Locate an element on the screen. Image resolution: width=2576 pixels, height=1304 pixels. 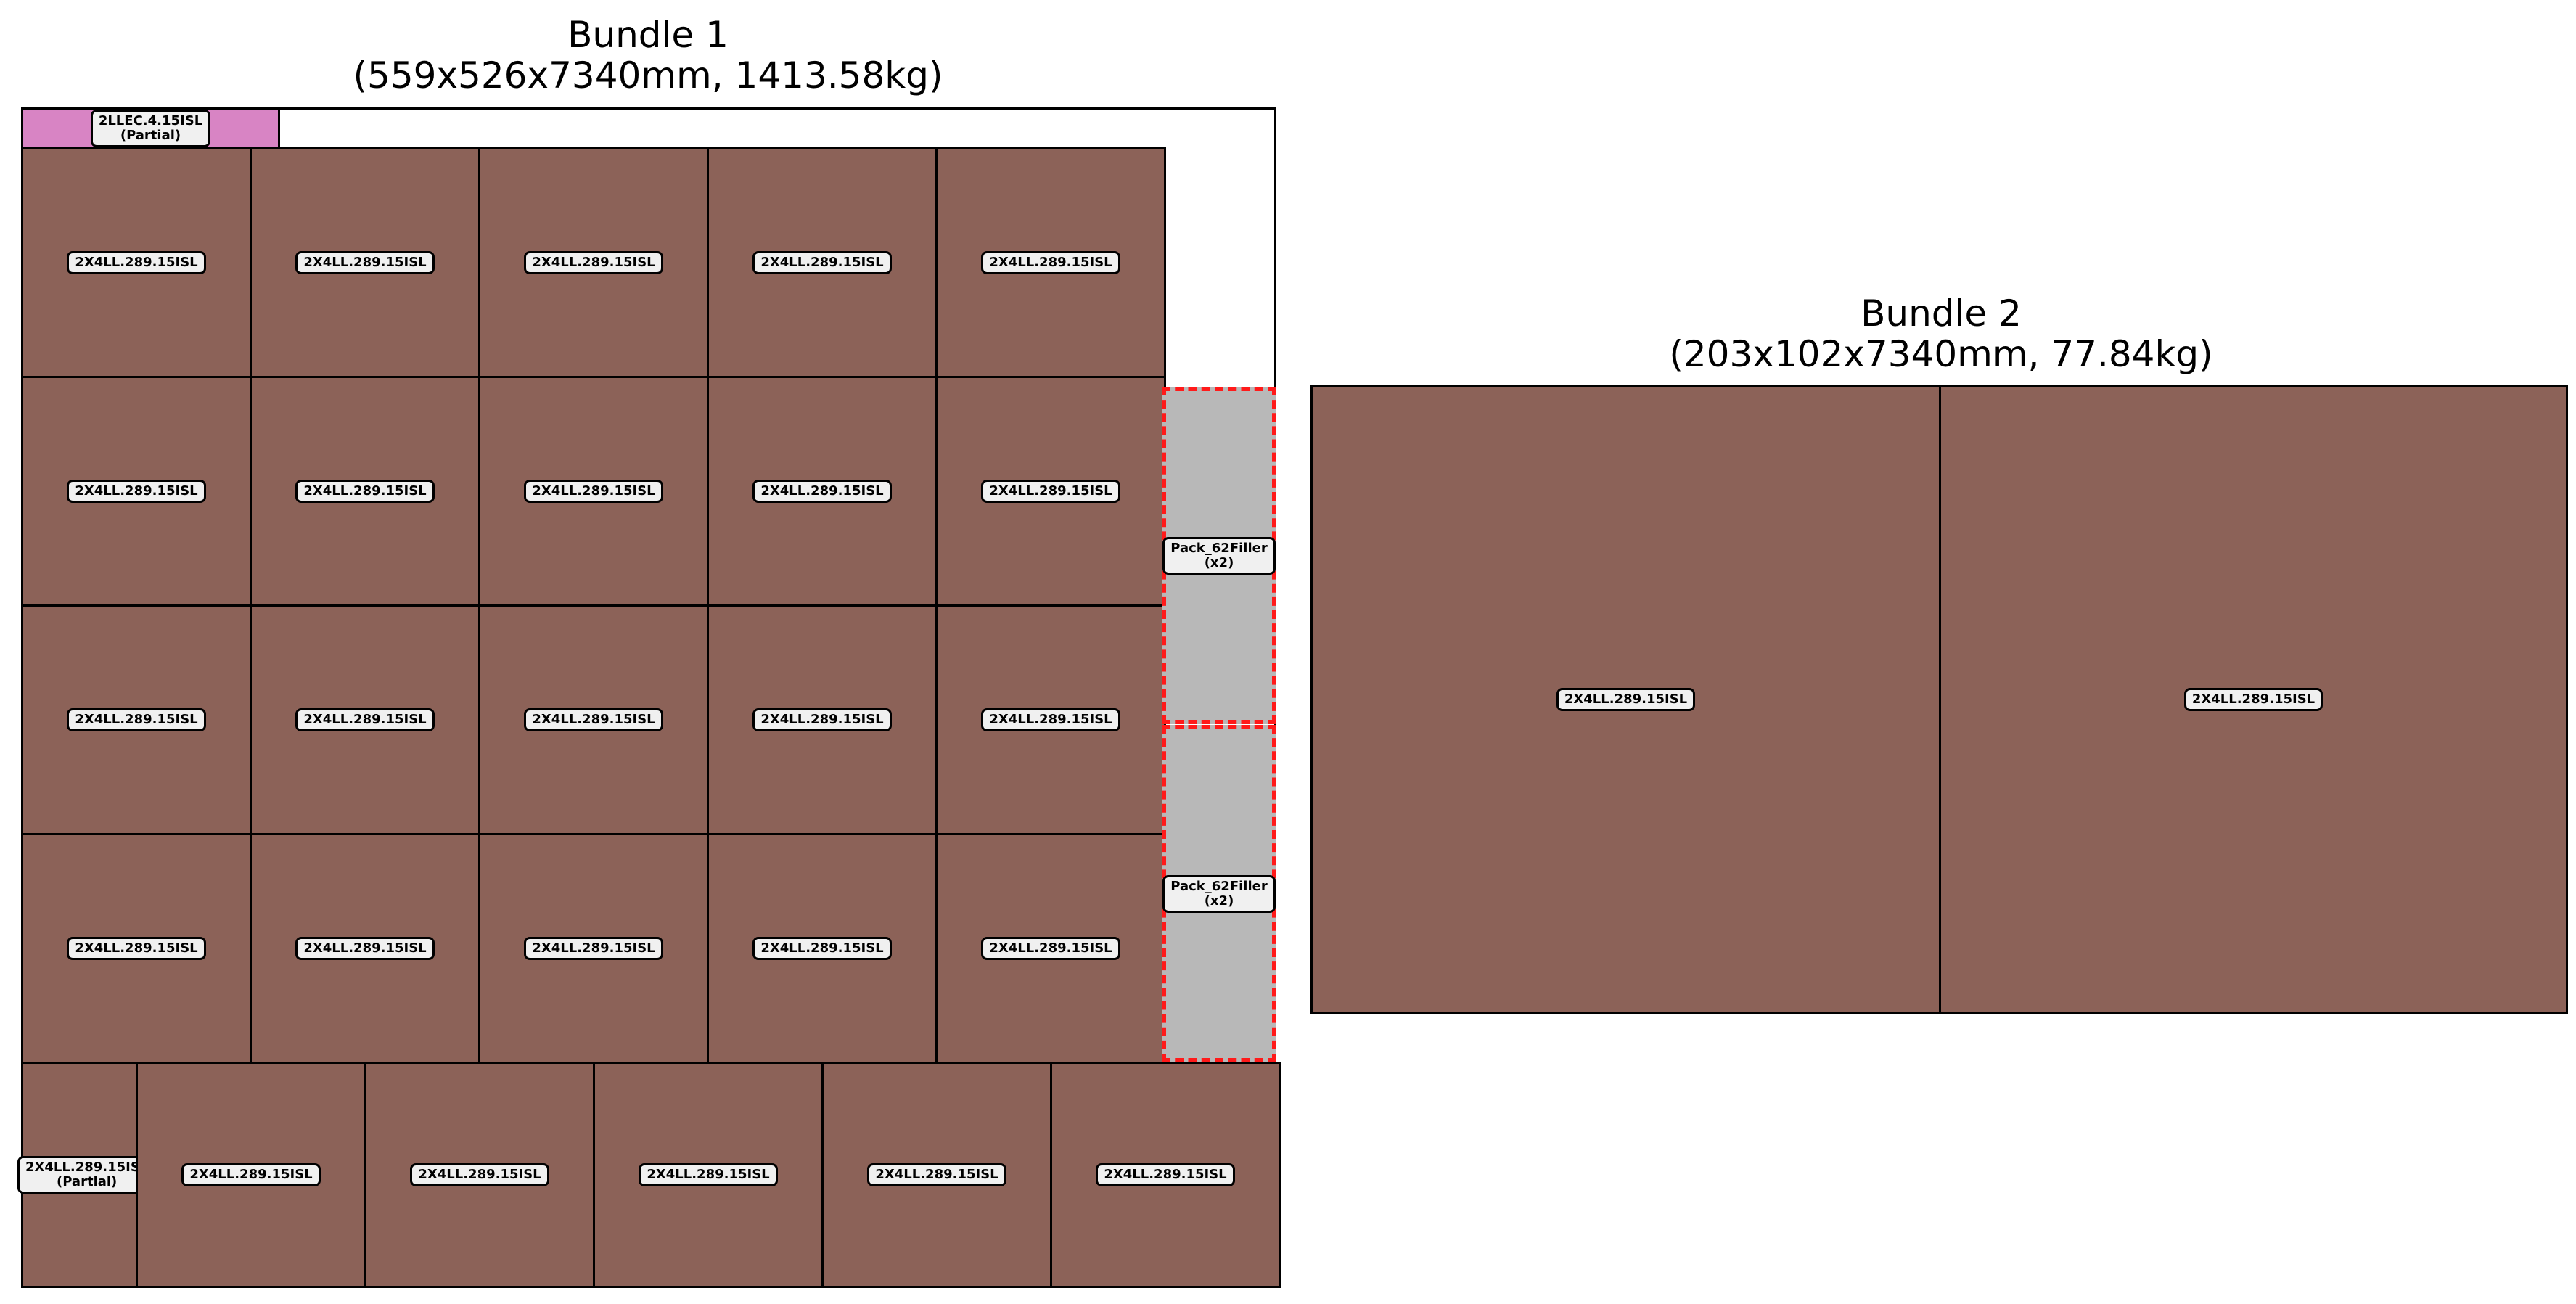
piece-label: 2LLEC.4.15ISL (Partial) is located at coordinates (150, 128).